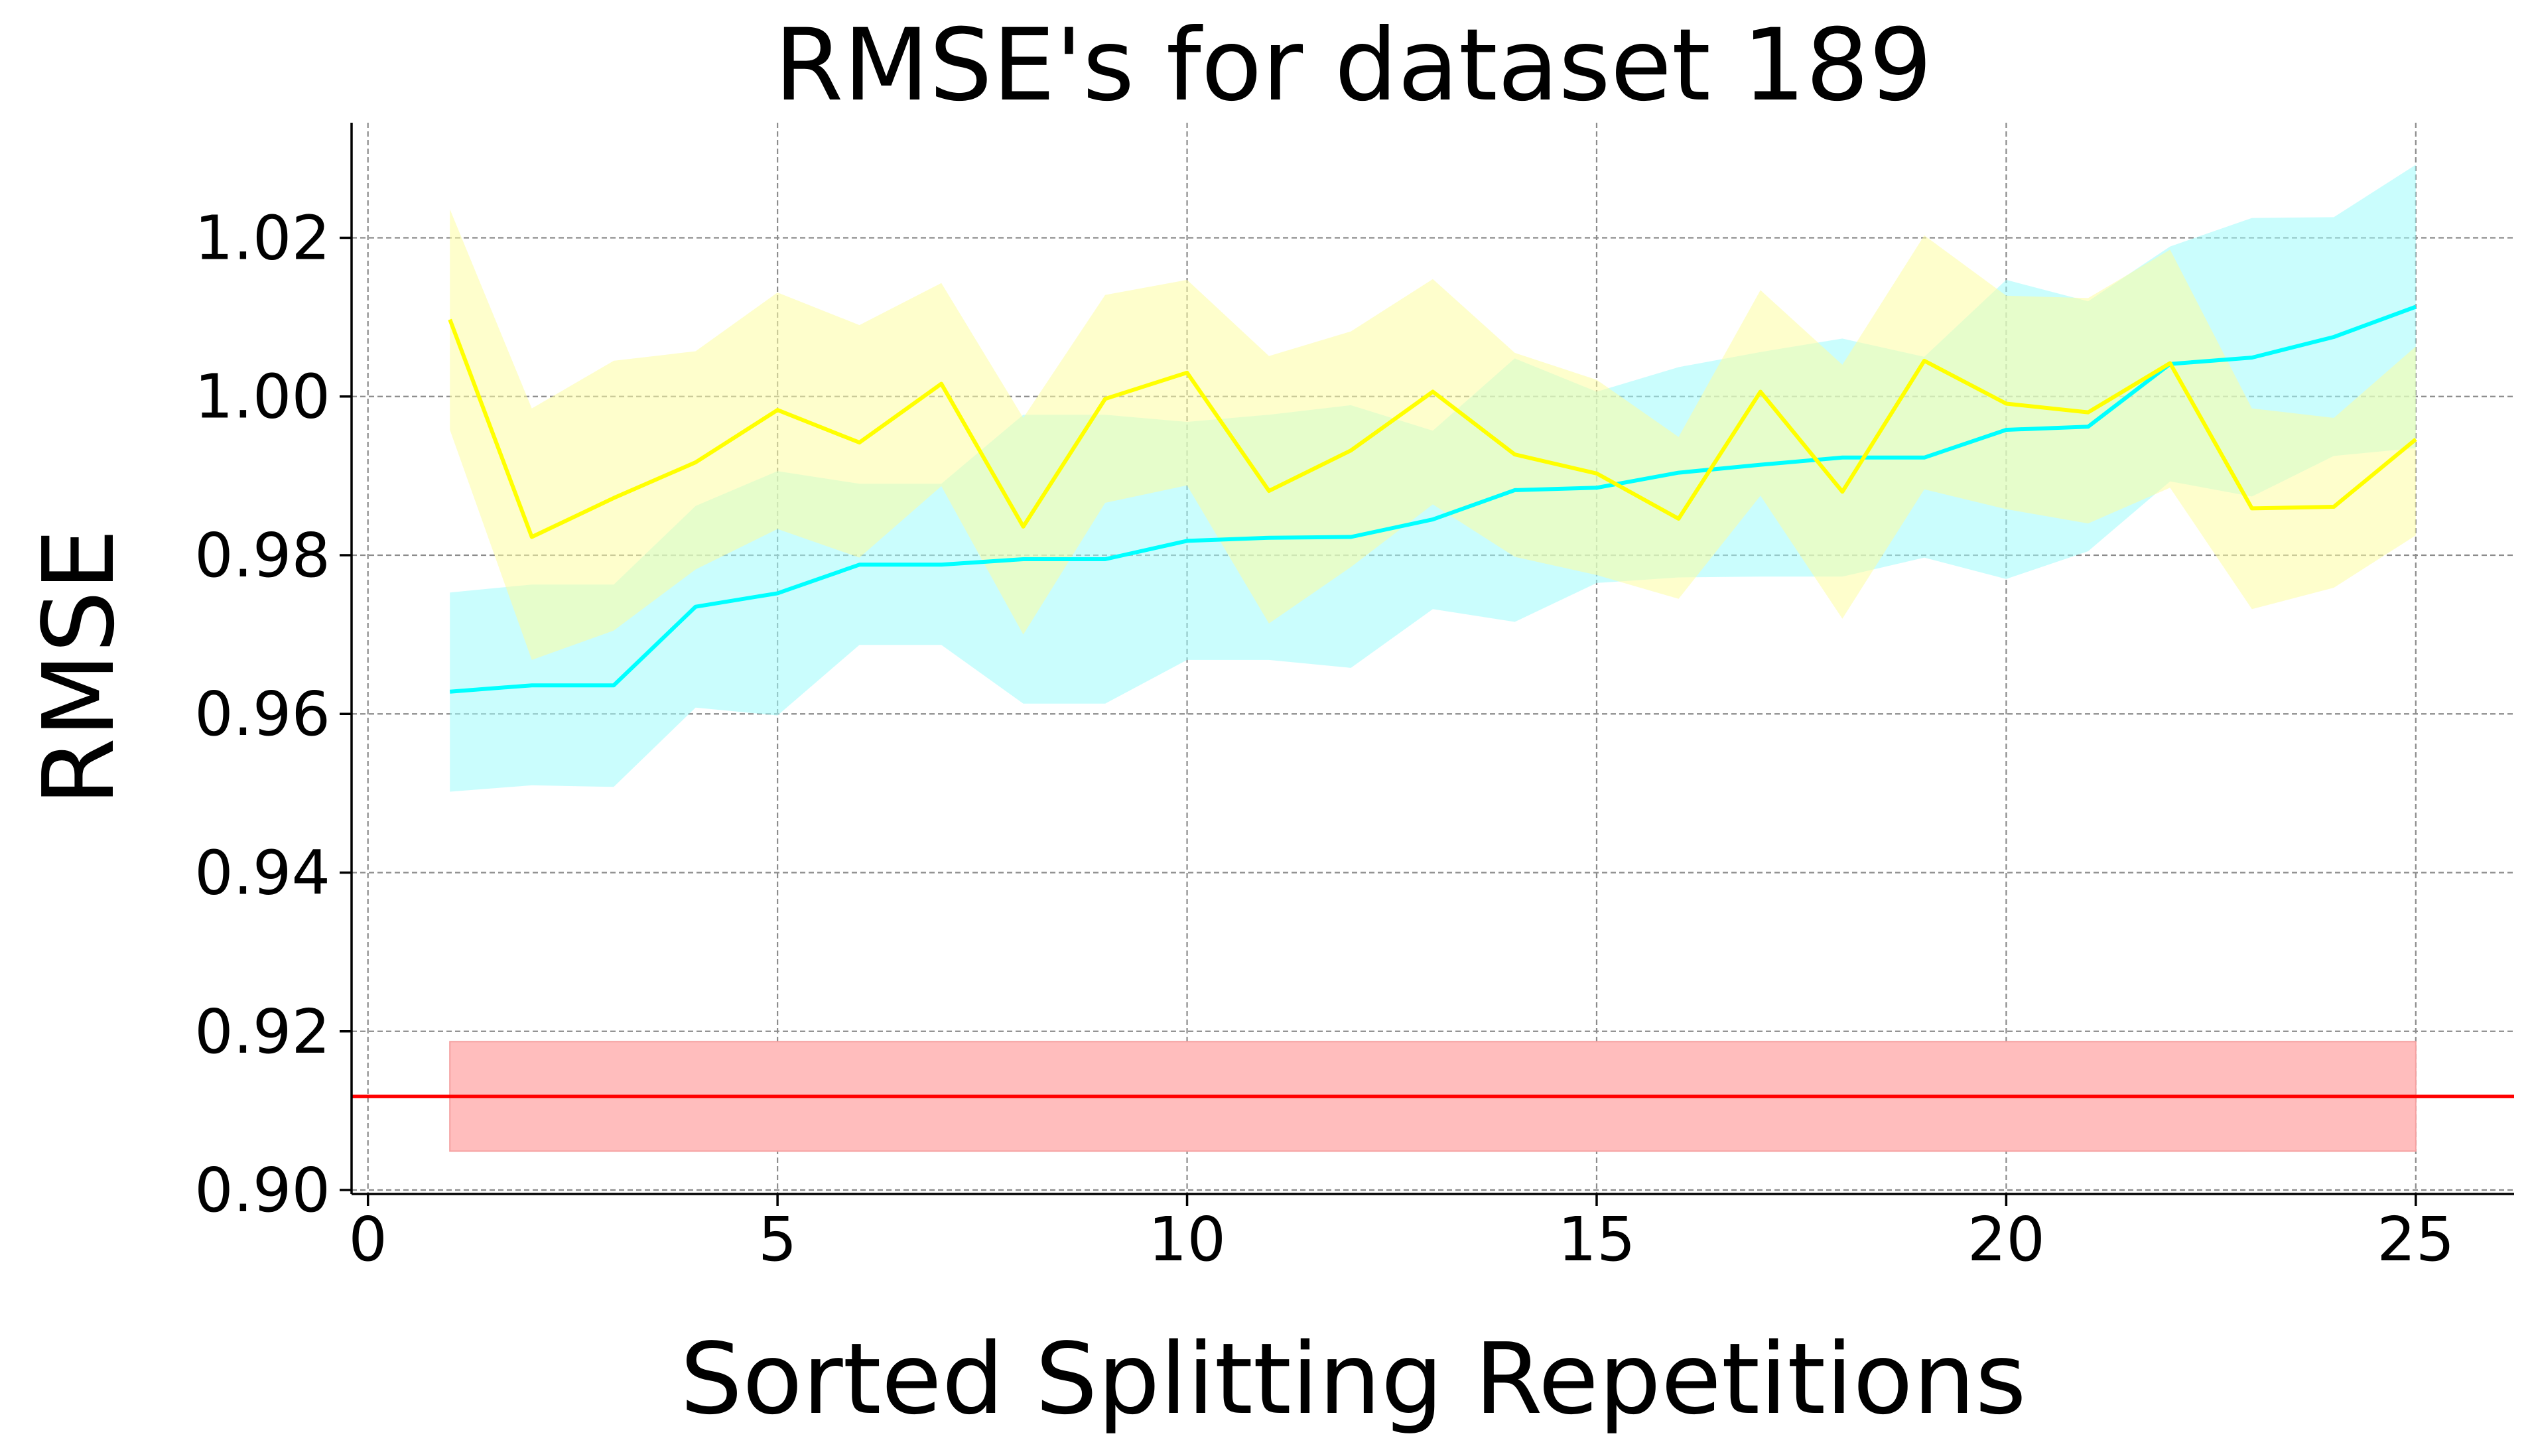  I want to click on x-axis-label: Sorted Splitting Repetitions, so click(1353, 1379).